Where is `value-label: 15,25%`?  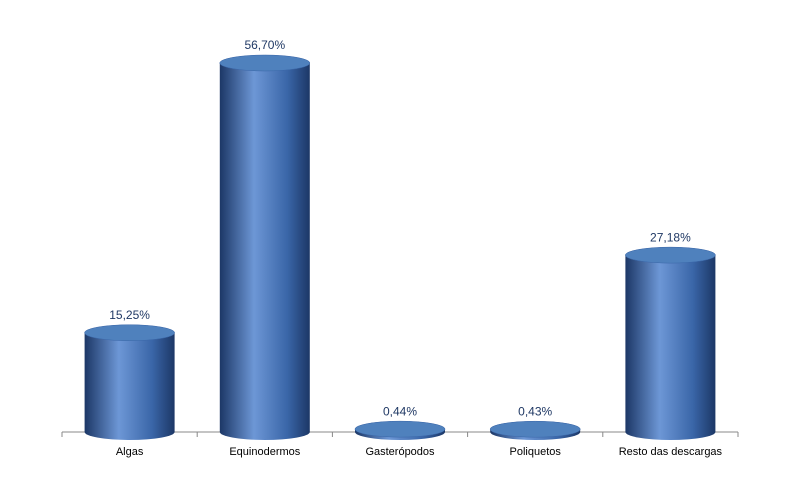
value-label: 15,25% is located at coordinates (129, 315).